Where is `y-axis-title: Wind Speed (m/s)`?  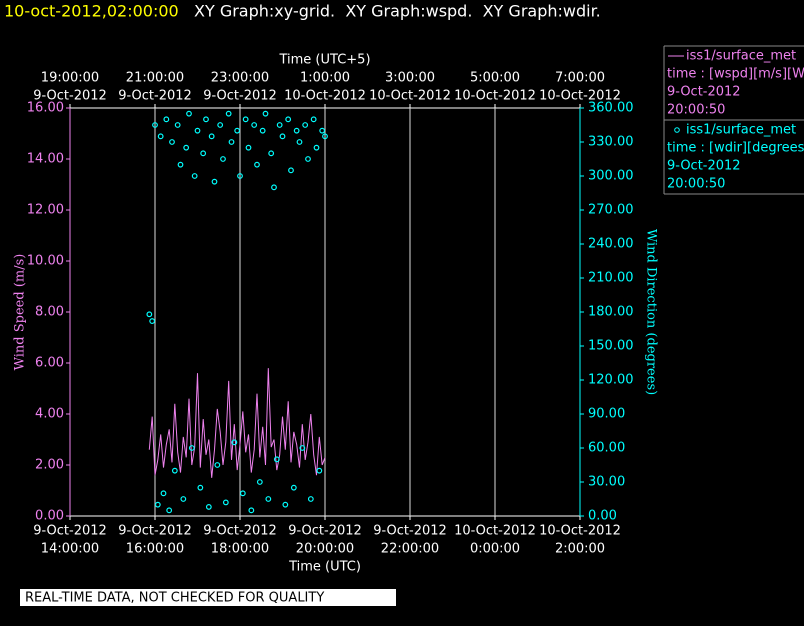
y-axis-title: Wind Speed (m/s) is located at coordinates (20, 312).